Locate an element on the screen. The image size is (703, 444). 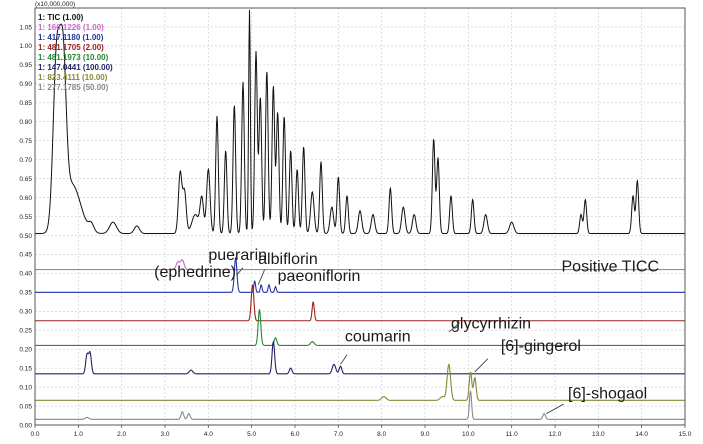
legend-entry: 1: 277.1785 (50.00) is located at coordinates (73, 87).